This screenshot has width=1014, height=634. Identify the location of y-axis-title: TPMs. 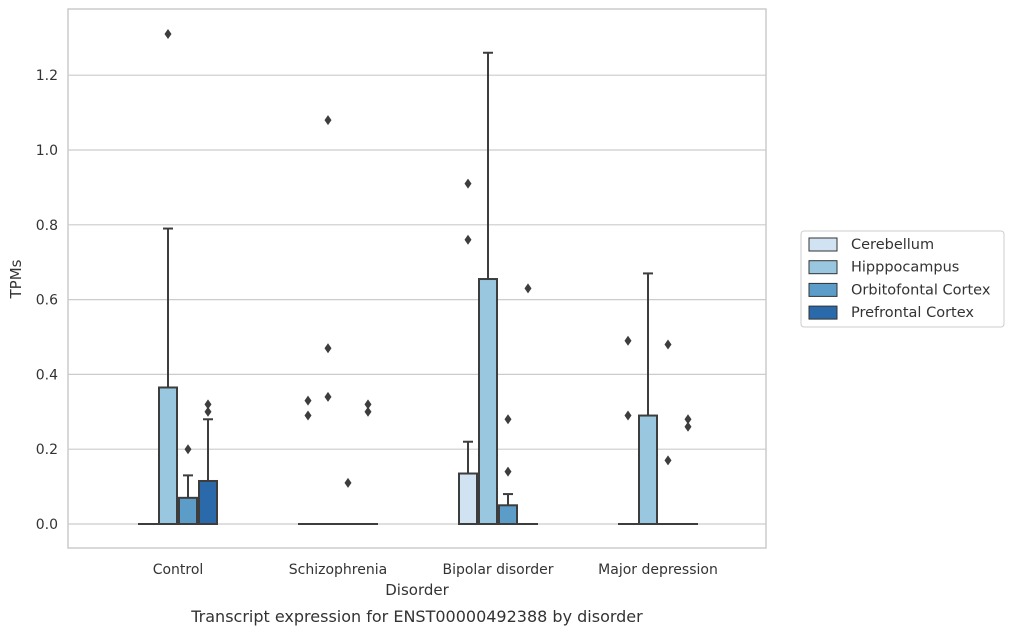
(16, 279).